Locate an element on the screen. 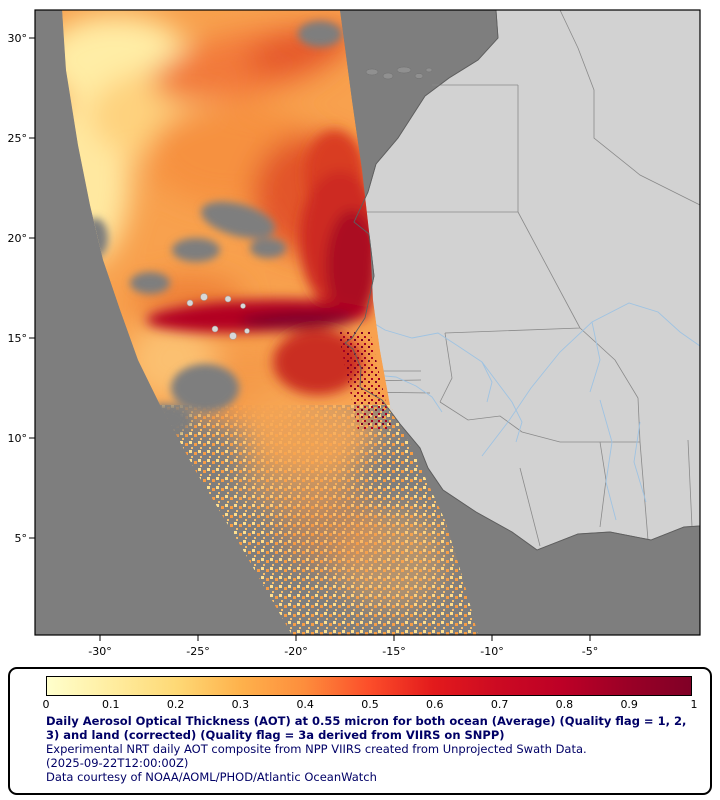  colorbar-tick-label: 0.8 is located at coordinates (564, 704).